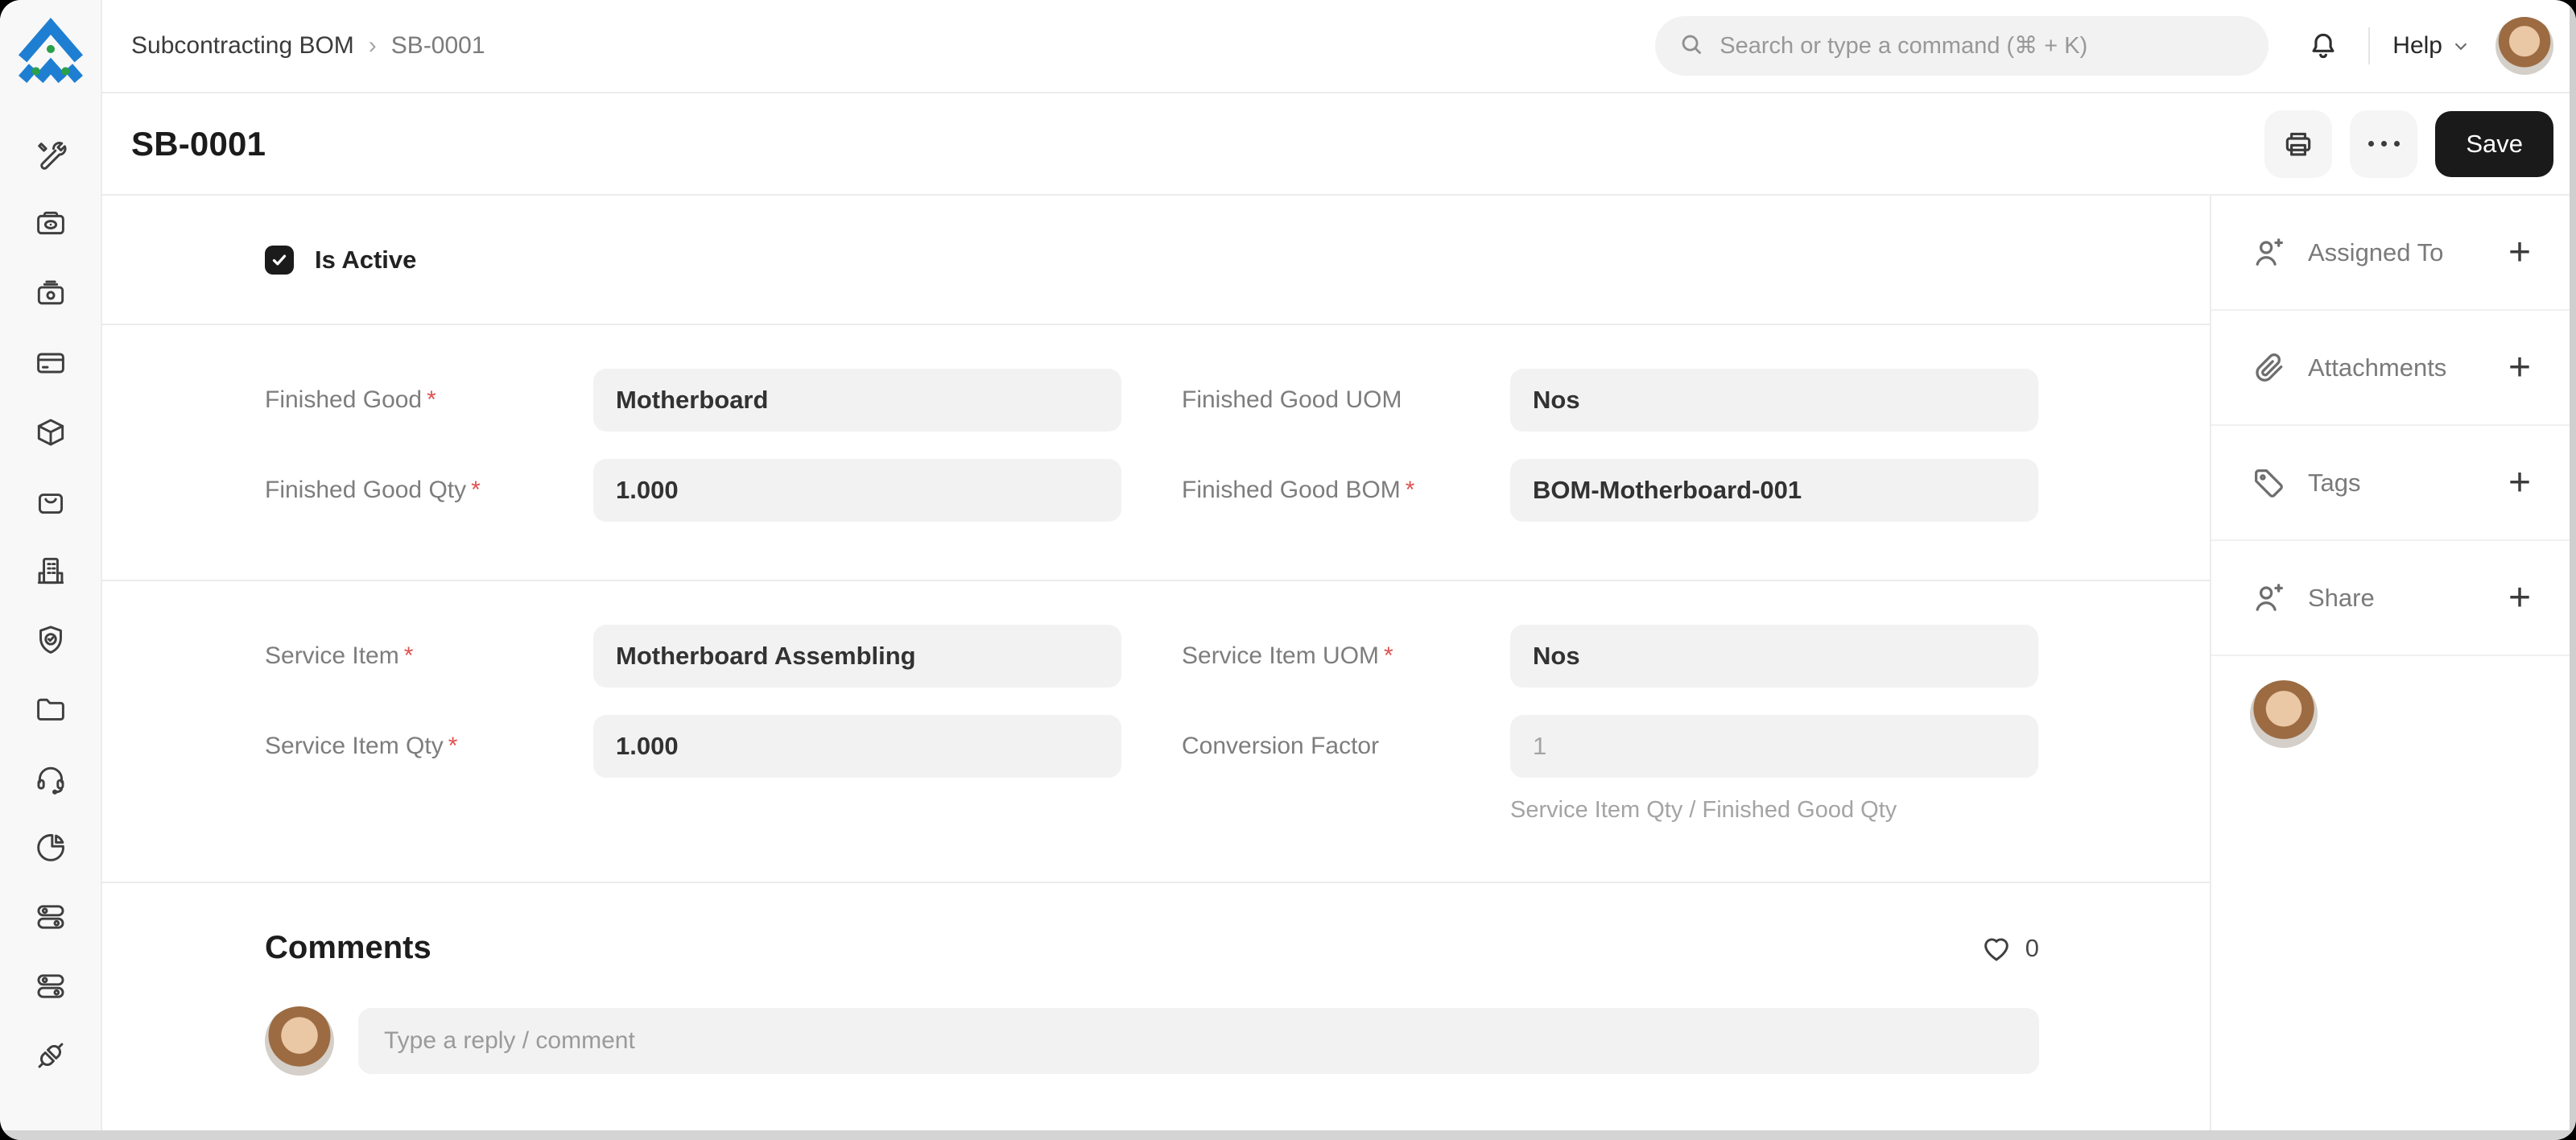 Image resolution: width=2576 pixels, height=1140 pixels. Describe the element at coordinates (50, 502) in the screenshot. I see `bag-icon` at that location.